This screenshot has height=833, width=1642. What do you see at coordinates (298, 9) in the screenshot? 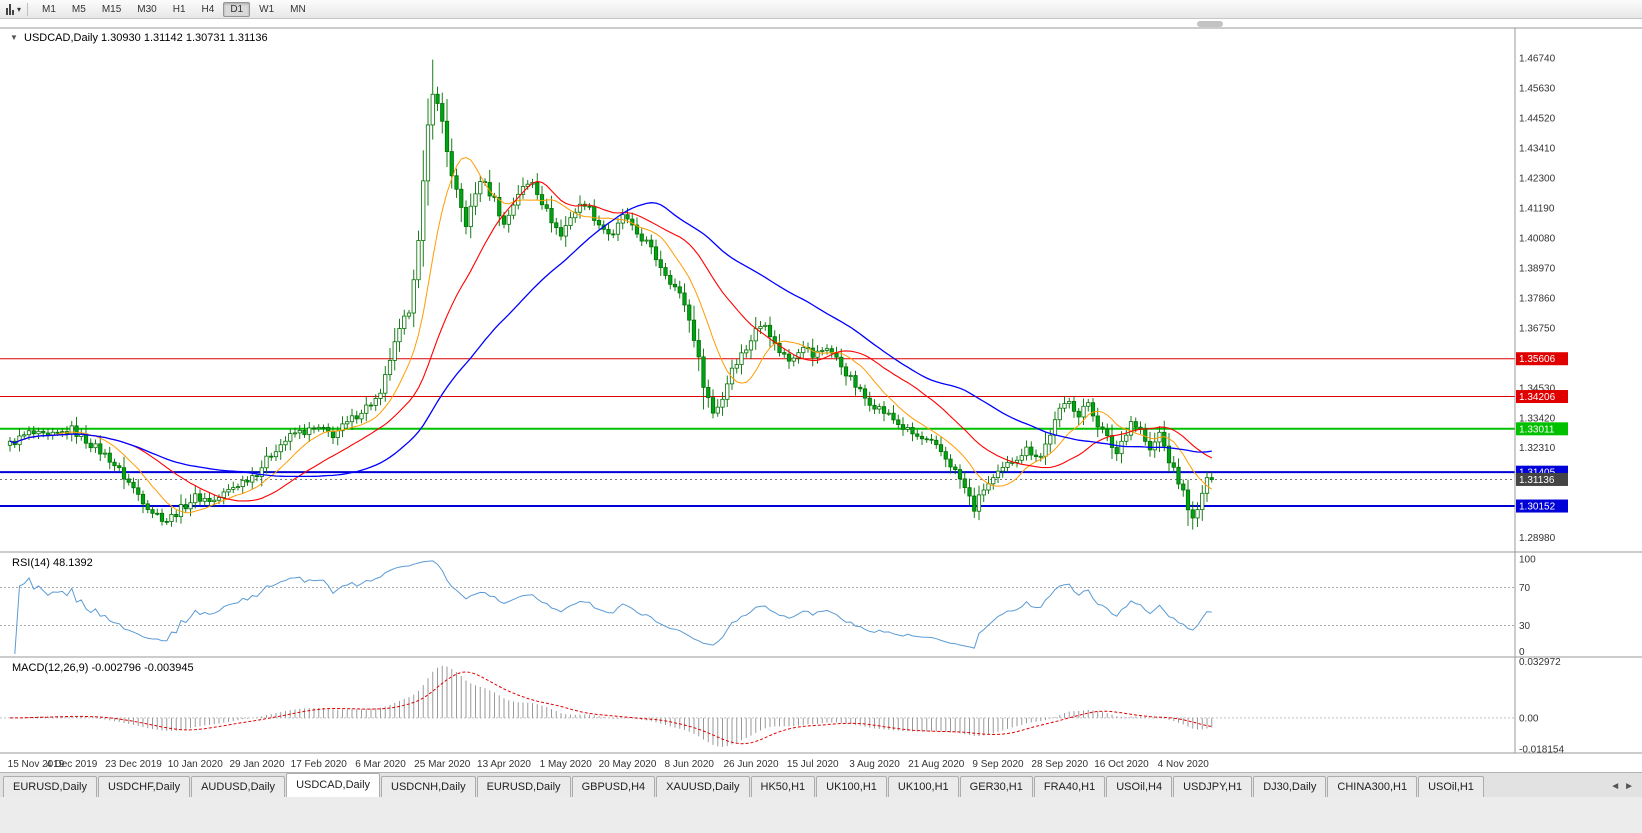
I see `timeframe-button-mn: MN` at bounding box center [298, 9].